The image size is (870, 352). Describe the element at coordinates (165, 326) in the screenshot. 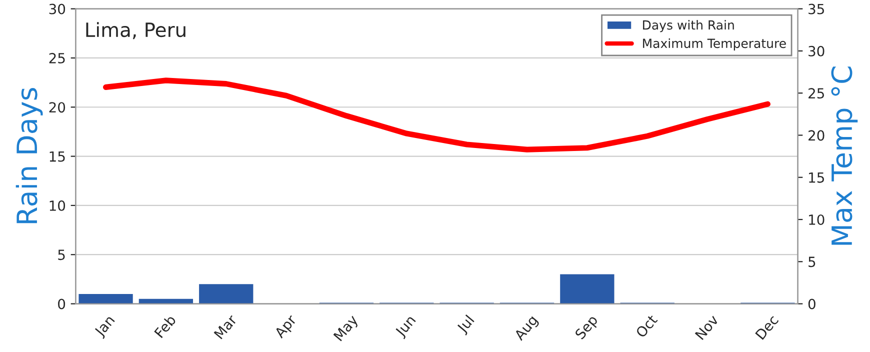

I see `x-tick-label: Feb` at that location.